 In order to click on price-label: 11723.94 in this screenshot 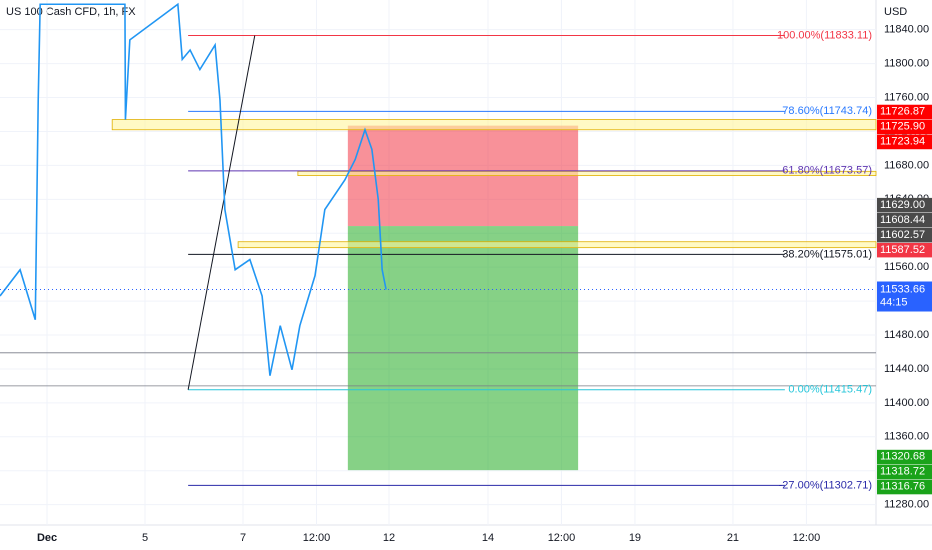, I will do `click(902, 142)`.